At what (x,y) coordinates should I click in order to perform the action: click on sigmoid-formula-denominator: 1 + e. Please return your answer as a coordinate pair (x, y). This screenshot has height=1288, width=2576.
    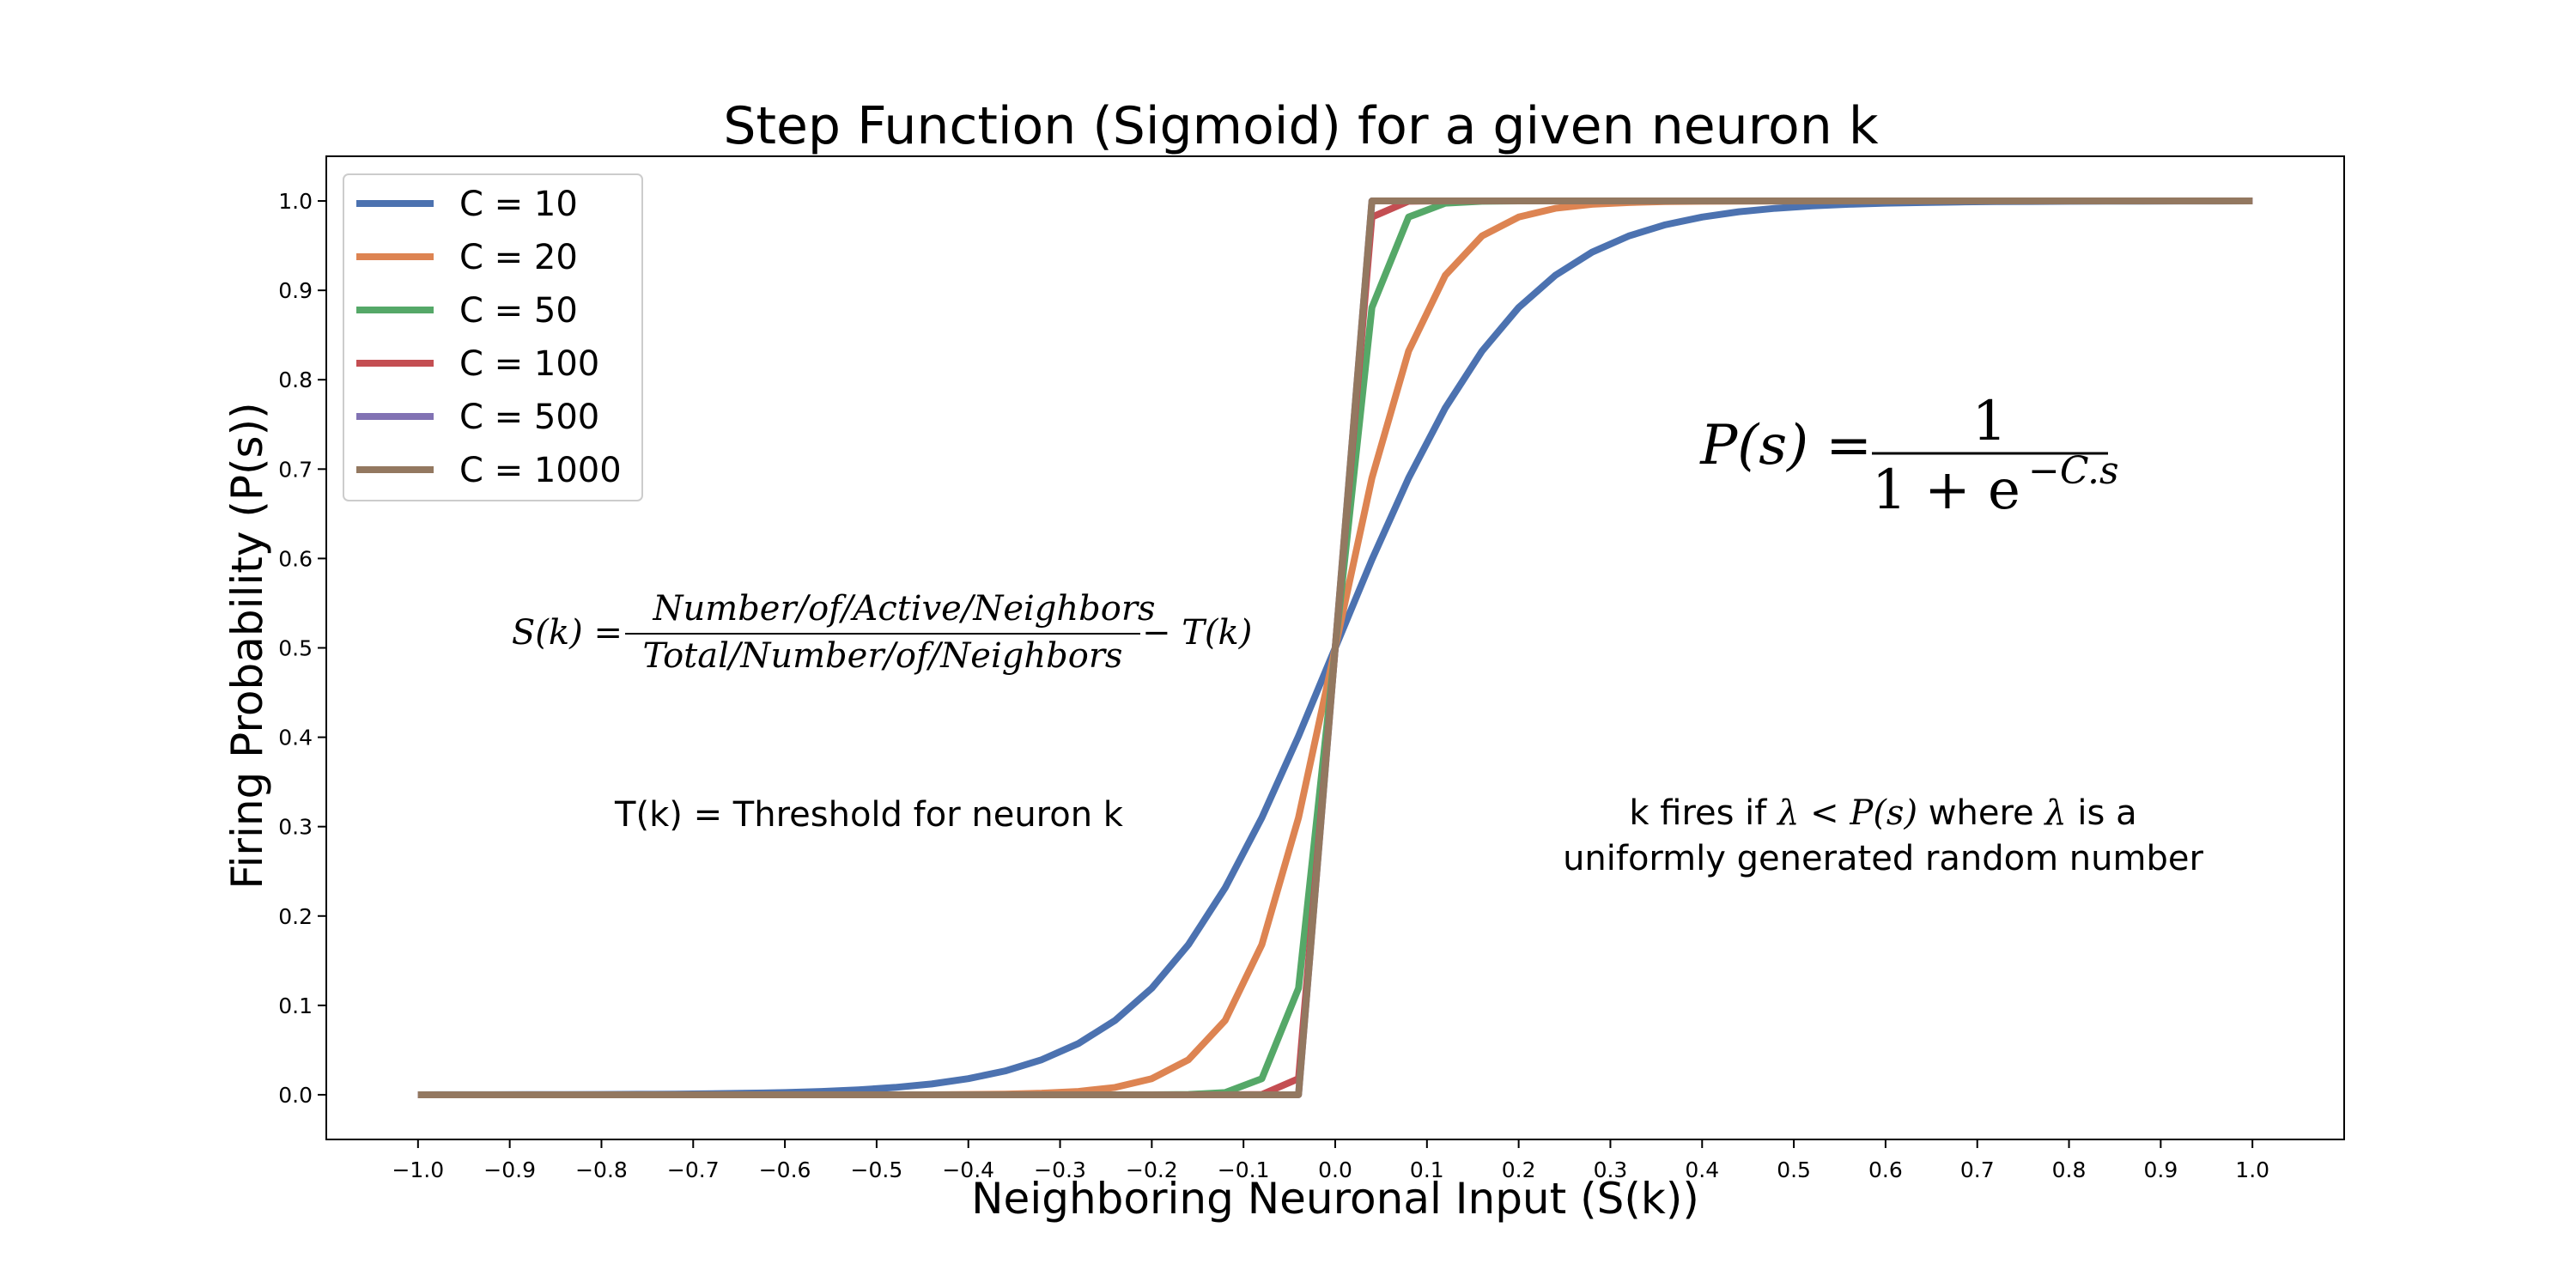
    Looking at the image, I should click on (1946, 490).